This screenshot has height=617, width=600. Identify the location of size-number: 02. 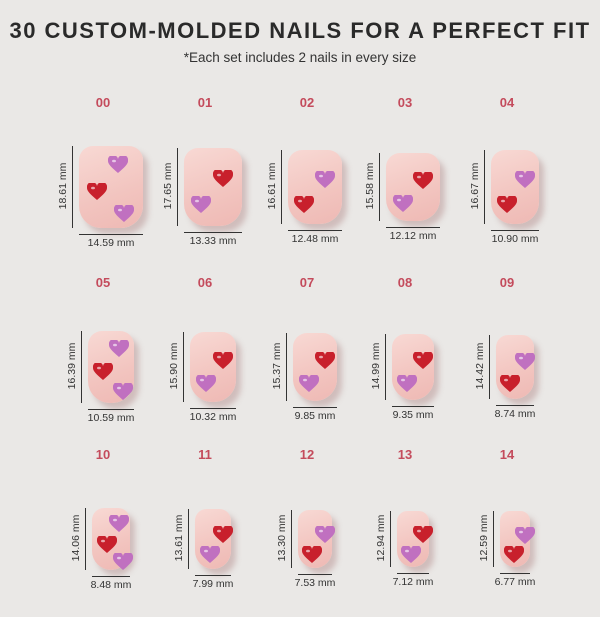
(307, 102).